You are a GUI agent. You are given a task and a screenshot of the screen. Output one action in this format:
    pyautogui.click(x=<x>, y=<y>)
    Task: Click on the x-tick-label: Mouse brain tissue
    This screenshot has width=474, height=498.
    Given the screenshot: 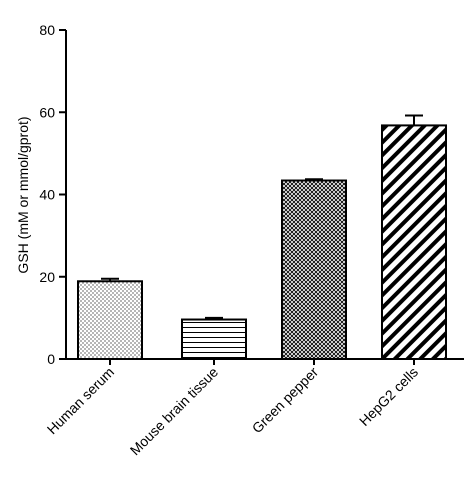 What is the action you would take?
    pyautogui.click(x=174, y=411)
    